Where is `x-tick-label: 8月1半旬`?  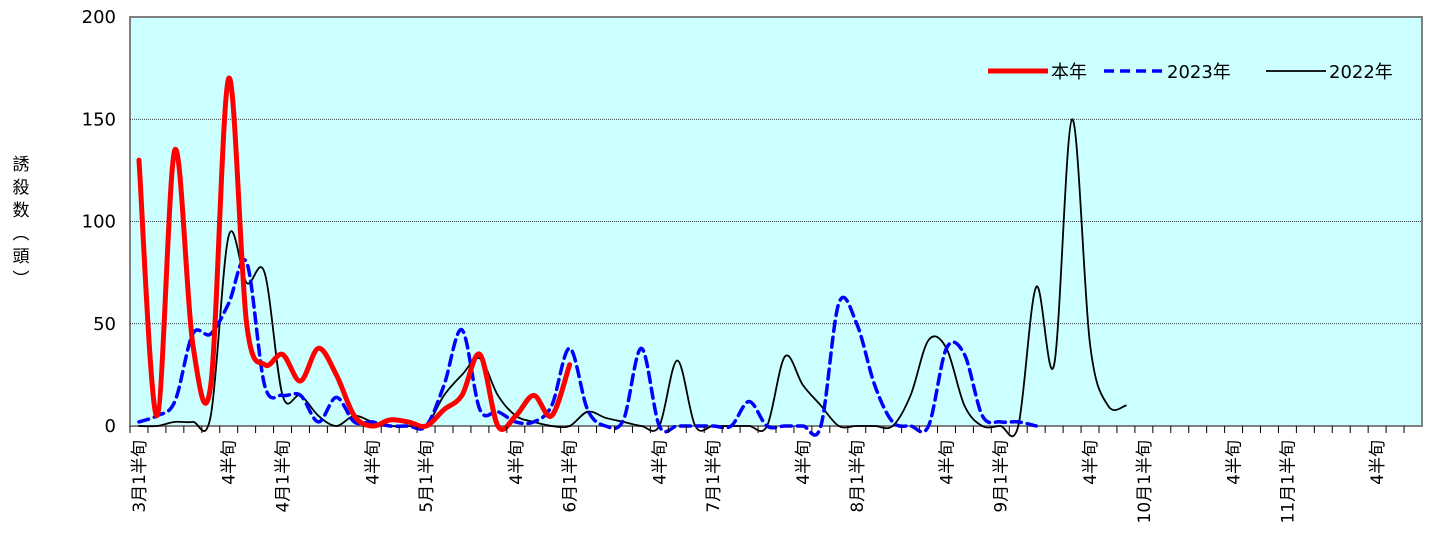
x-tick-label: 8月1半旬 is located at coordinates (858, 476).